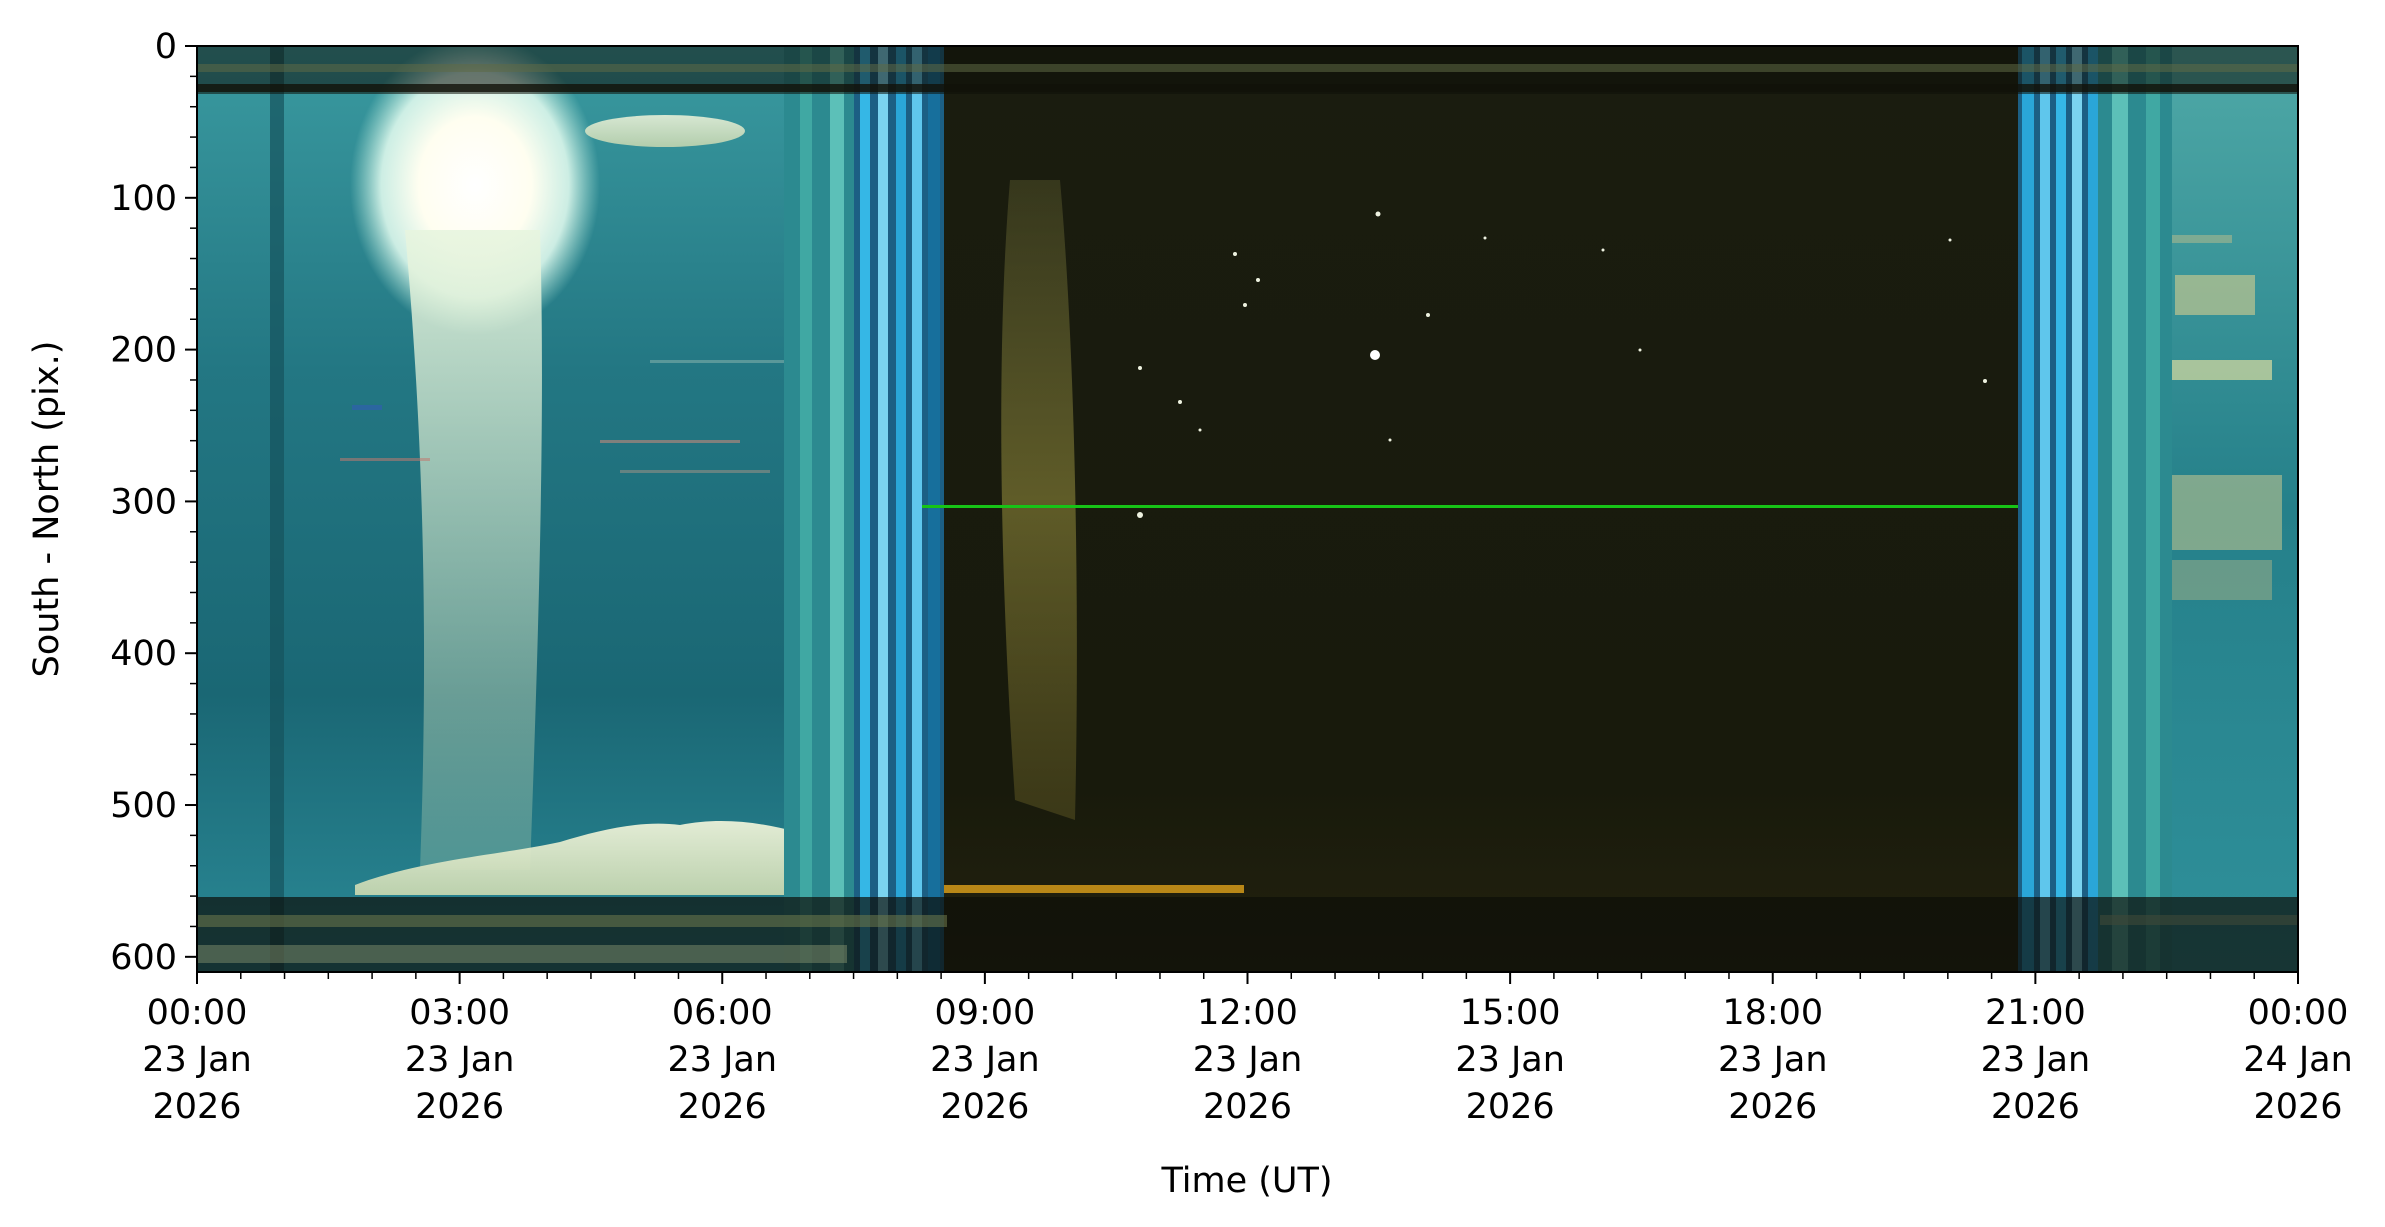  What do you see at coordinates (1248, 1060) in the screenshot?
I see `x-tick-label: 12:00 23 Jan 2026` at bounding box center [1248, 1060].